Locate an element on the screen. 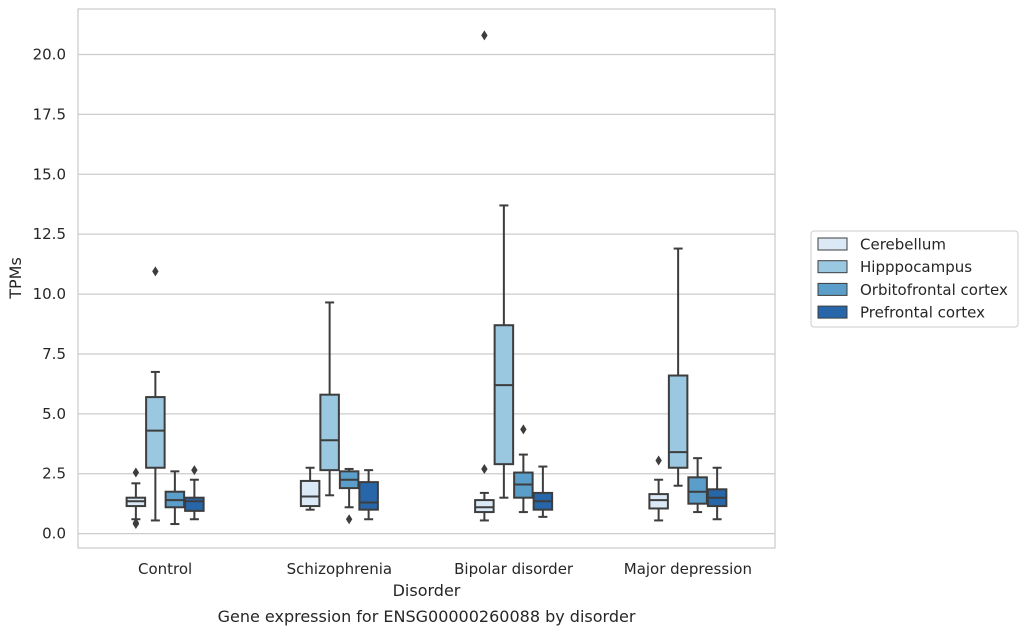  x-tick-label: Major depression is located at coordinates (688, 569).